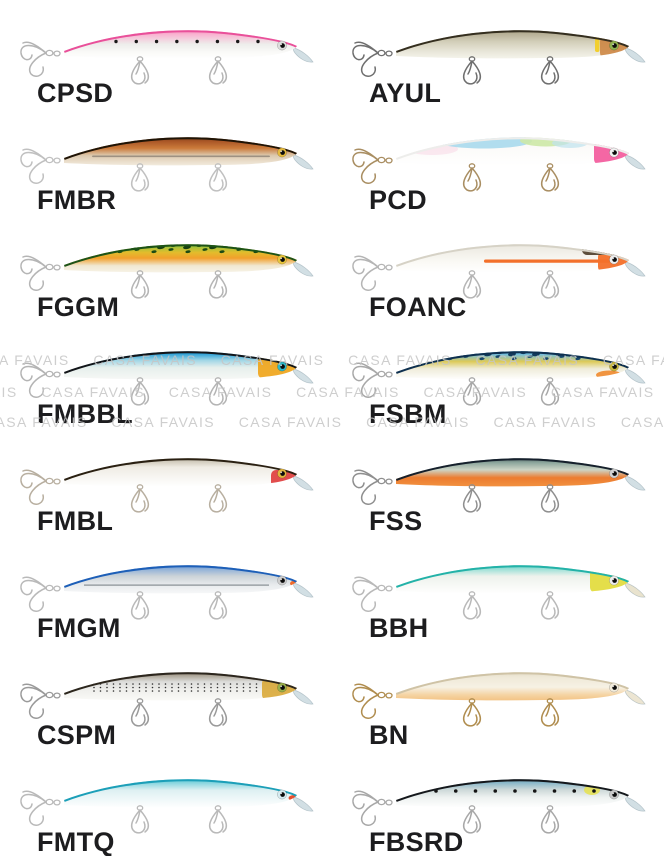  I want to click on lure-card-fggm: FGGM, so click(166, 267).